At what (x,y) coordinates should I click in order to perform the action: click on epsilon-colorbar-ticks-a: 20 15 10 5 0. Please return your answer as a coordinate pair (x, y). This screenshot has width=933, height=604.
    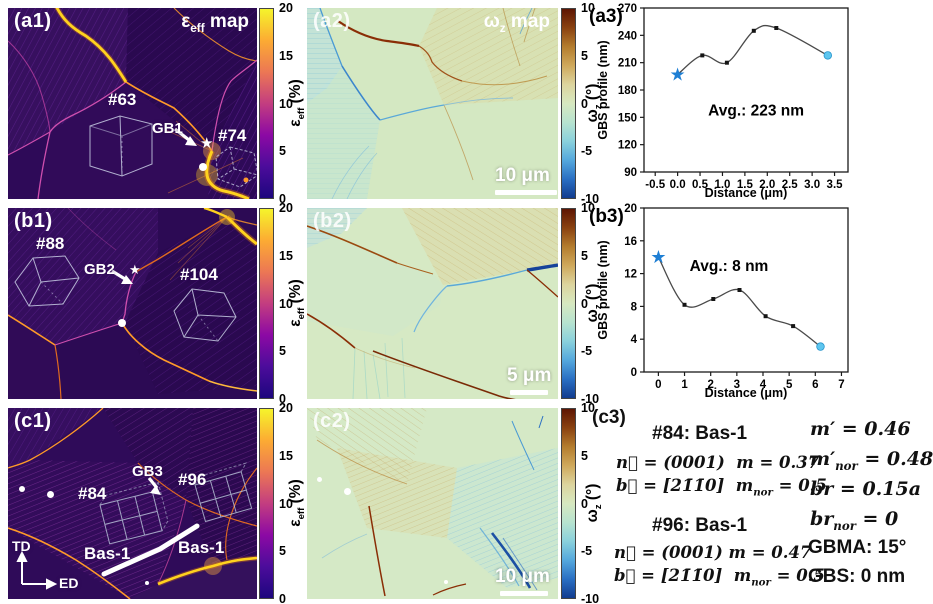
    Looking at the image, I should click on (291, 103).